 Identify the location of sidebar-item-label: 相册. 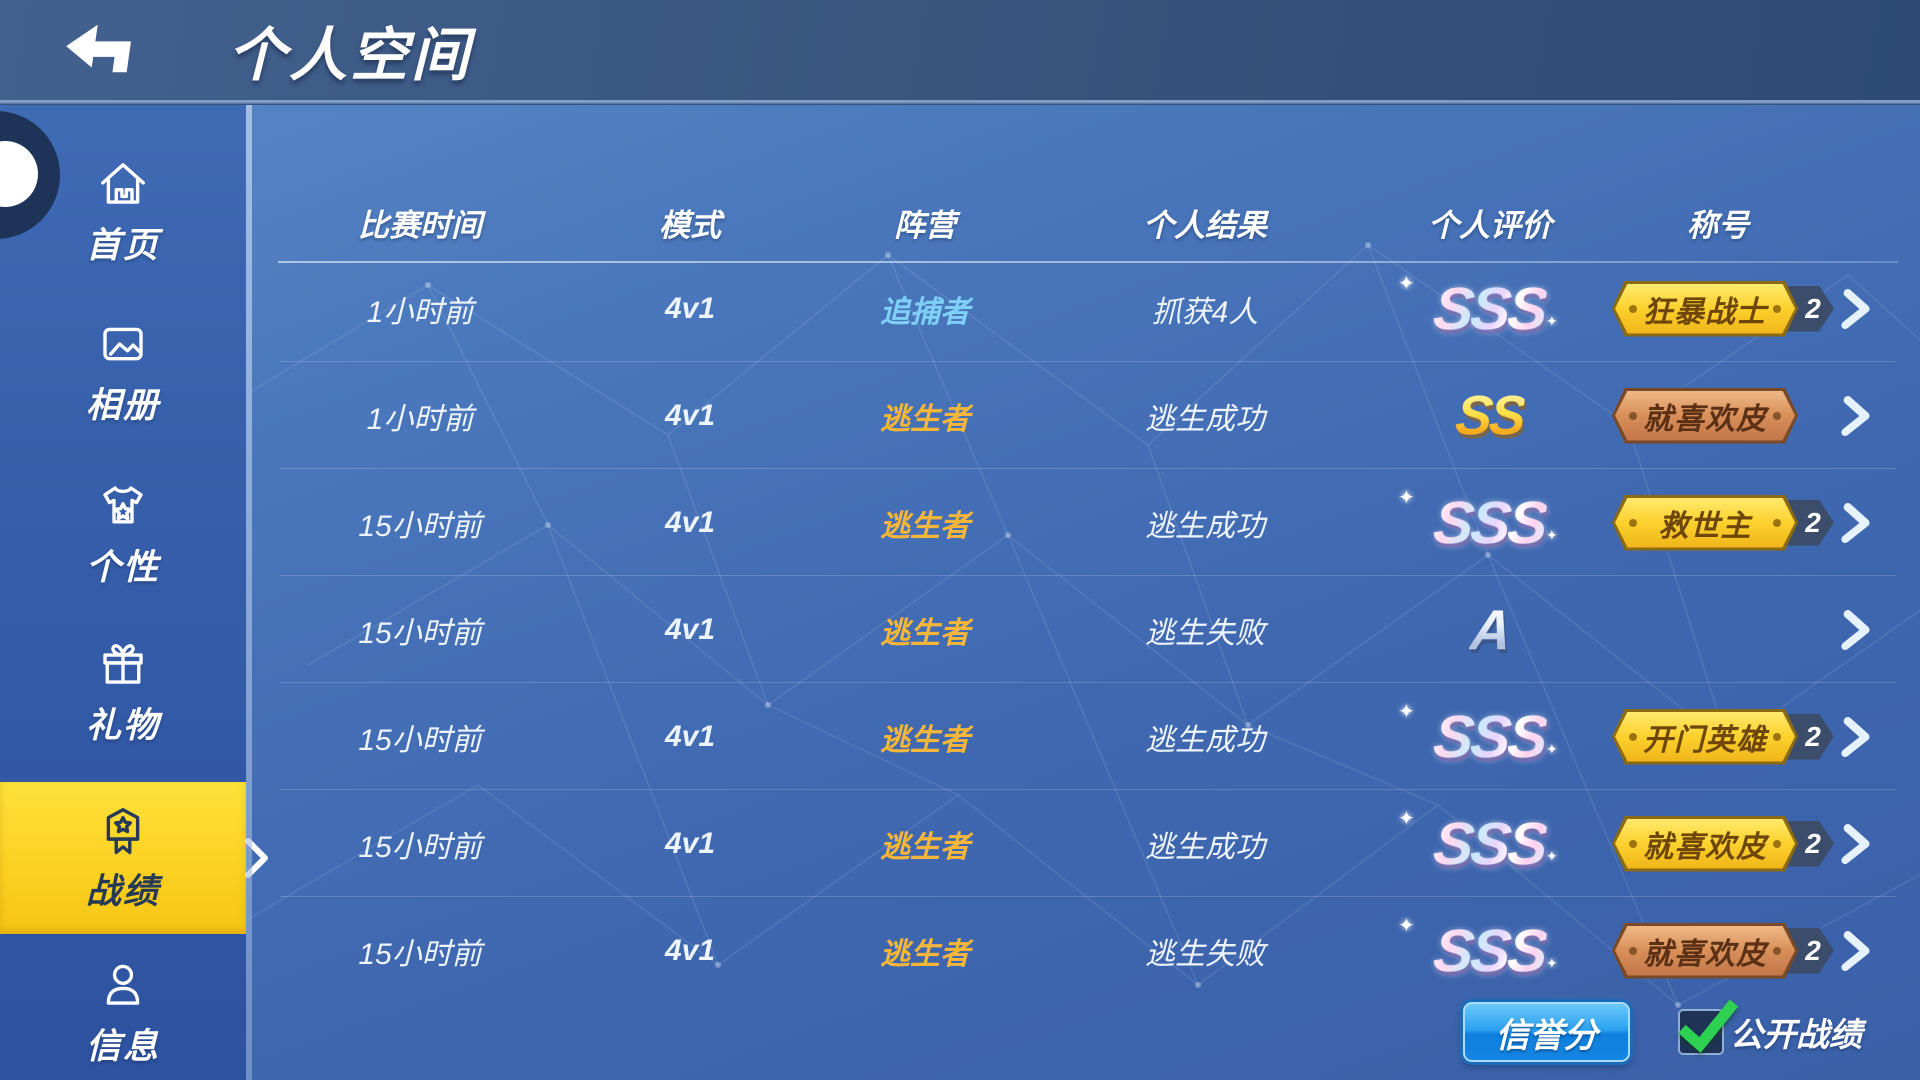
(122, 405).